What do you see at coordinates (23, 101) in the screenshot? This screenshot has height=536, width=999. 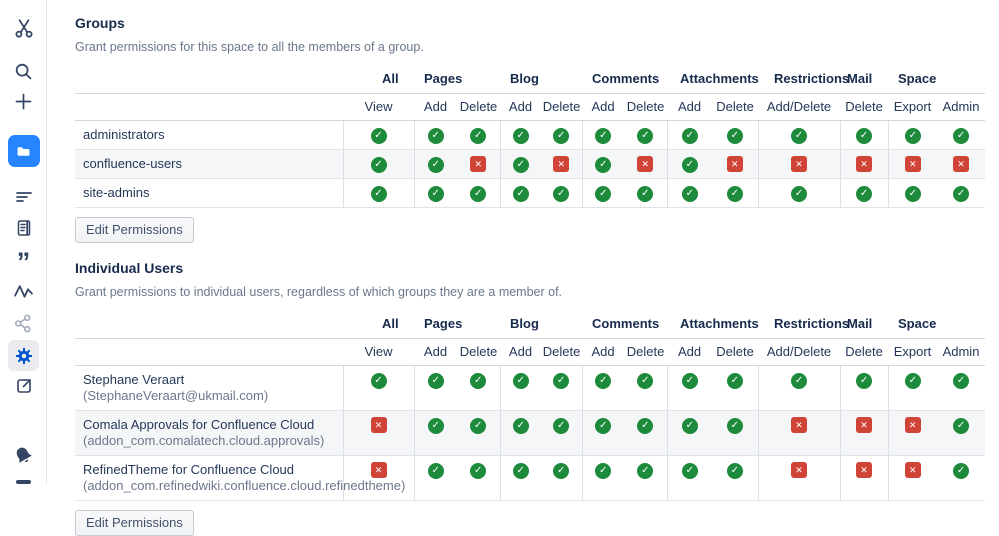 I see `create-plus-icon` at bounding box center [23, 101].